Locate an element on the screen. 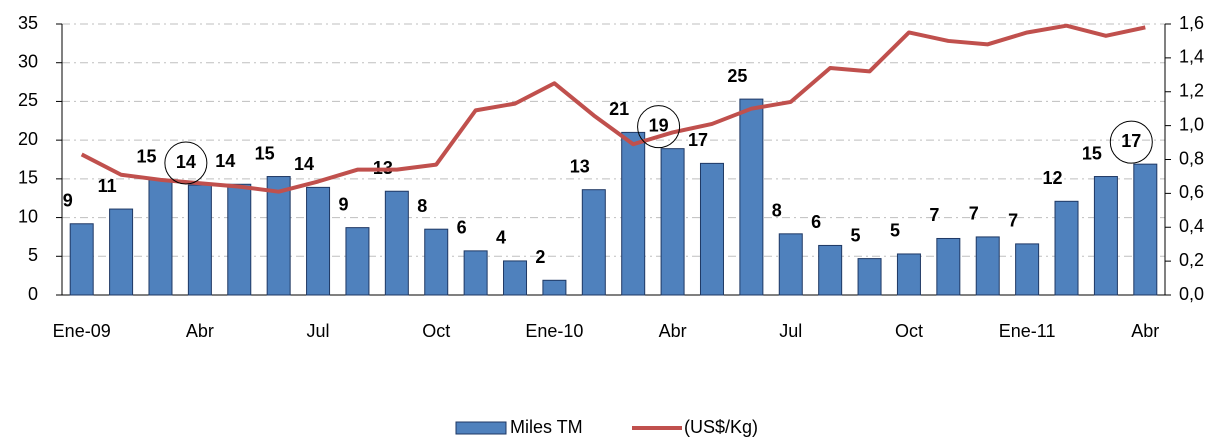 Image resolution: width=1228 pixels, height=439 pixels. x-tick-label: Ene-09 is located at coordinates (82, 331).